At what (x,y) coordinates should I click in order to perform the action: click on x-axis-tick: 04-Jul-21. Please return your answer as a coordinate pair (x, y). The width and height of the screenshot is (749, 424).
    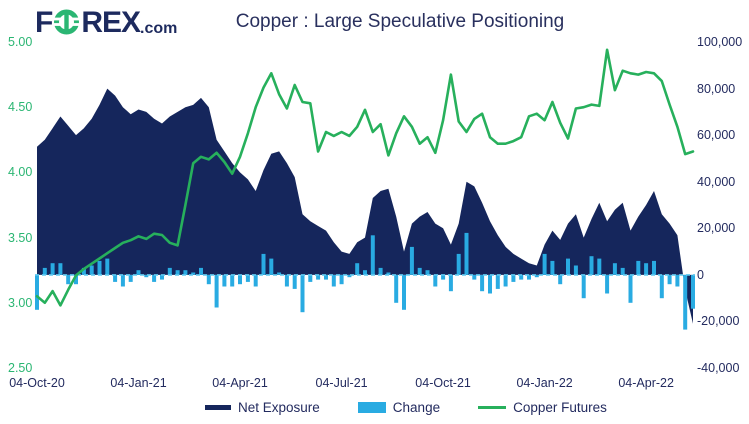
    Looking at the image, I should click on (341, 383).